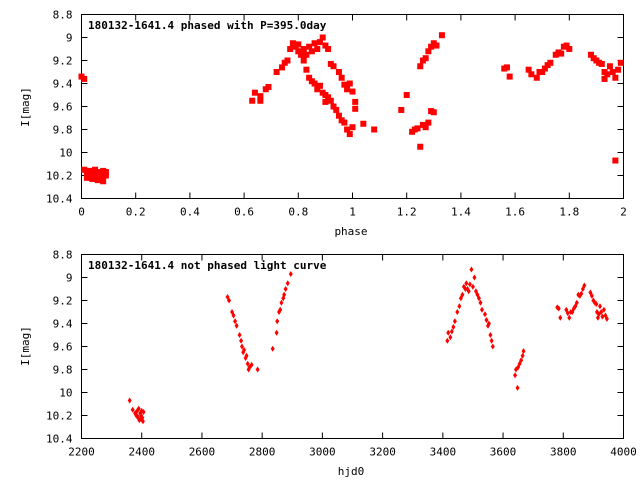 This screenshot has width=640, height=480. I want to click on unphased-x-tick-label: 3400, so click(443, 452).